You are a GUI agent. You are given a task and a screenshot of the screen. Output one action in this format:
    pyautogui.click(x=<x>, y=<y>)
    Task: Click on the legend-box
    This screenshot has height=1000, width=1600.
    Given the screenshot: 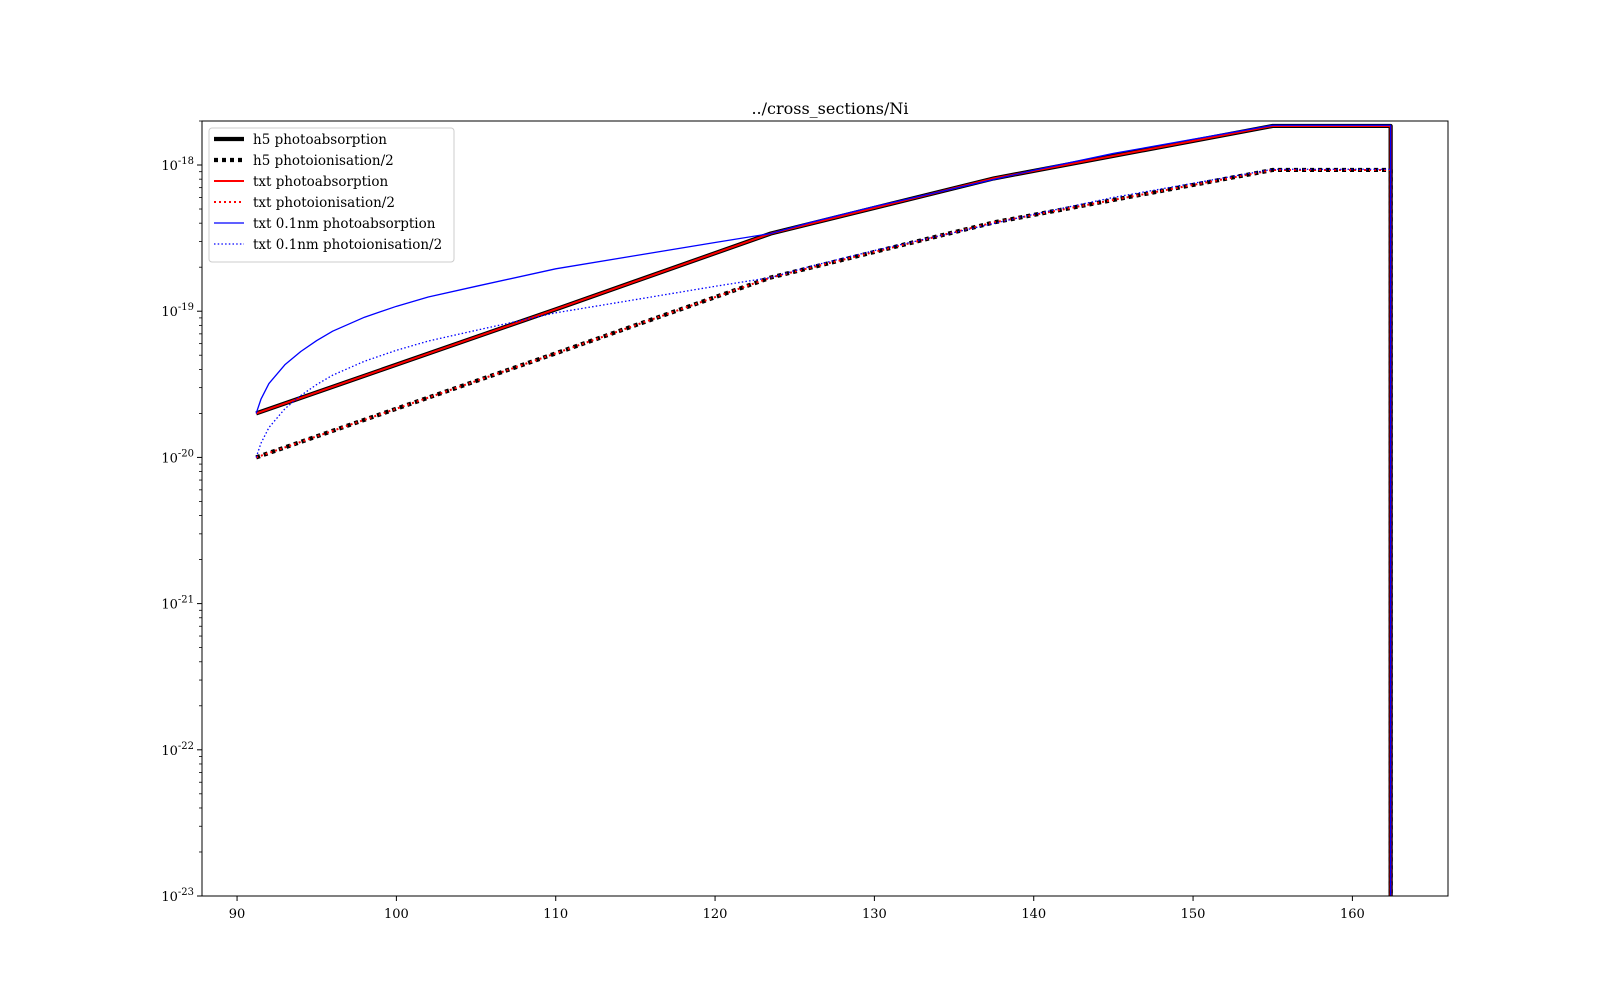 What is the action you would take?
    pyautogui.click(x=331, y=195)
    